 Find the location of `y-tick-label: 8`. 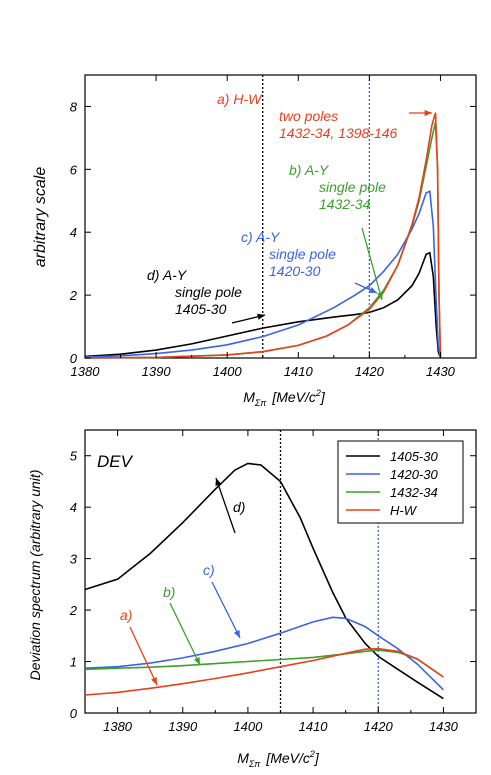

y-tick-label: 8 is located at coordinates (74, 106).